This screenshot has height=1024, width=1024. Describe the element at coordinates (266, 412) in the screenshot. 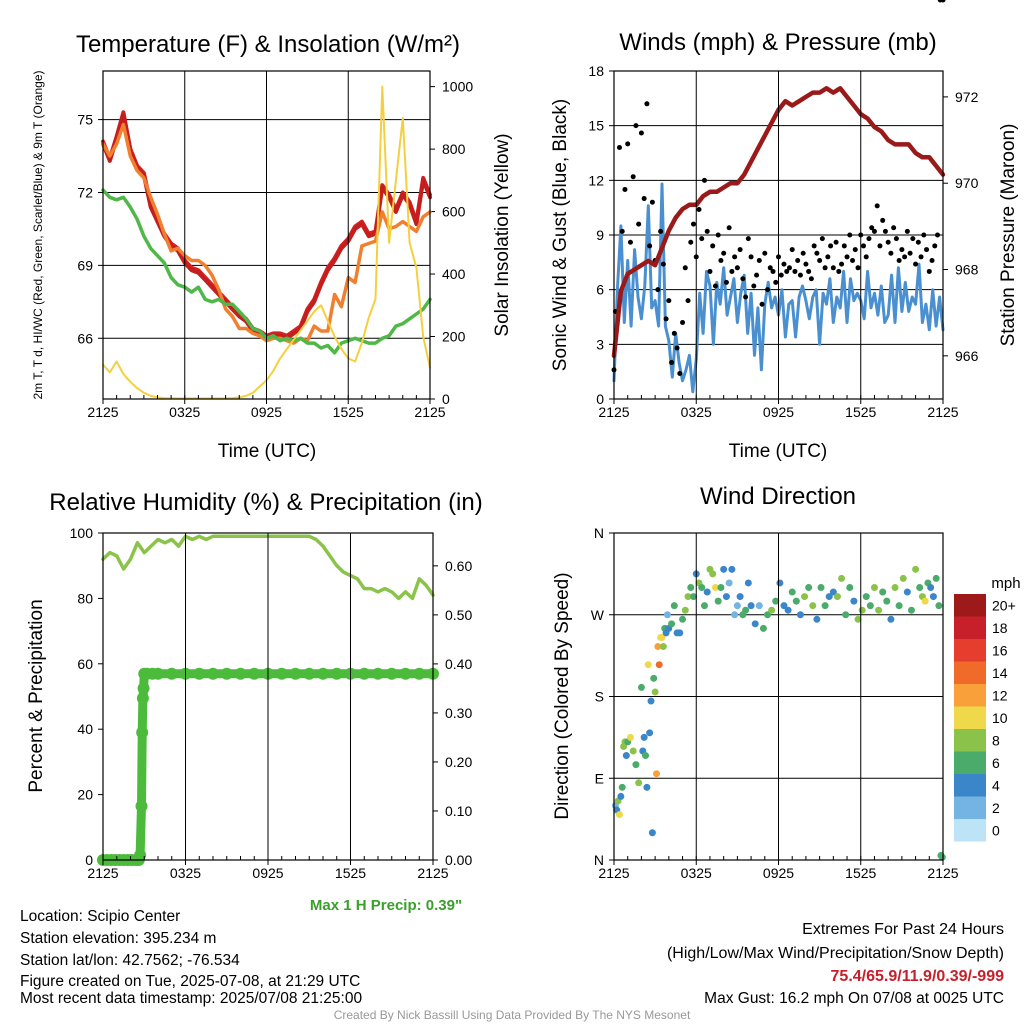

I see `temp-x-tick-label: 0925` at that location.